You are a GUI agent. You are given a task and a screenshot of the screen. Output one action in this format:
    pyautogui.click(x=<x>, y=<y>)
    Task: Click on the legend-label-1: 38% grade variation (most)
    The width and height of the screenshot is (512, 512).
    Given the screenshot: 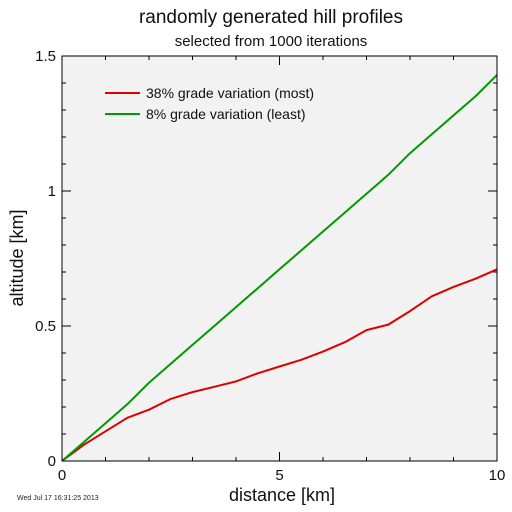 What is the action you would take?
    pyautogui.click(x=230, y=93)
    